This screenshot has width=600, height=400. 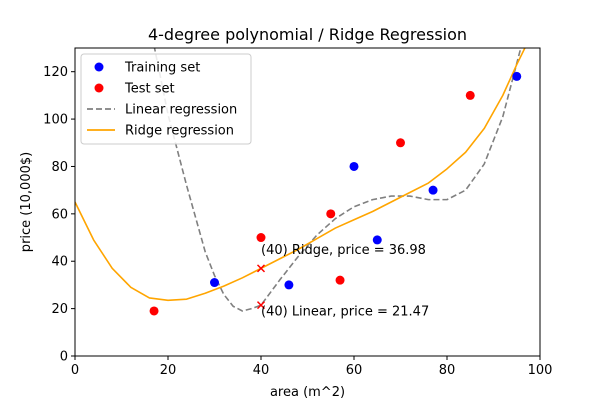 I want to click on y-tick-label: 120, so click(x=55, y=72).